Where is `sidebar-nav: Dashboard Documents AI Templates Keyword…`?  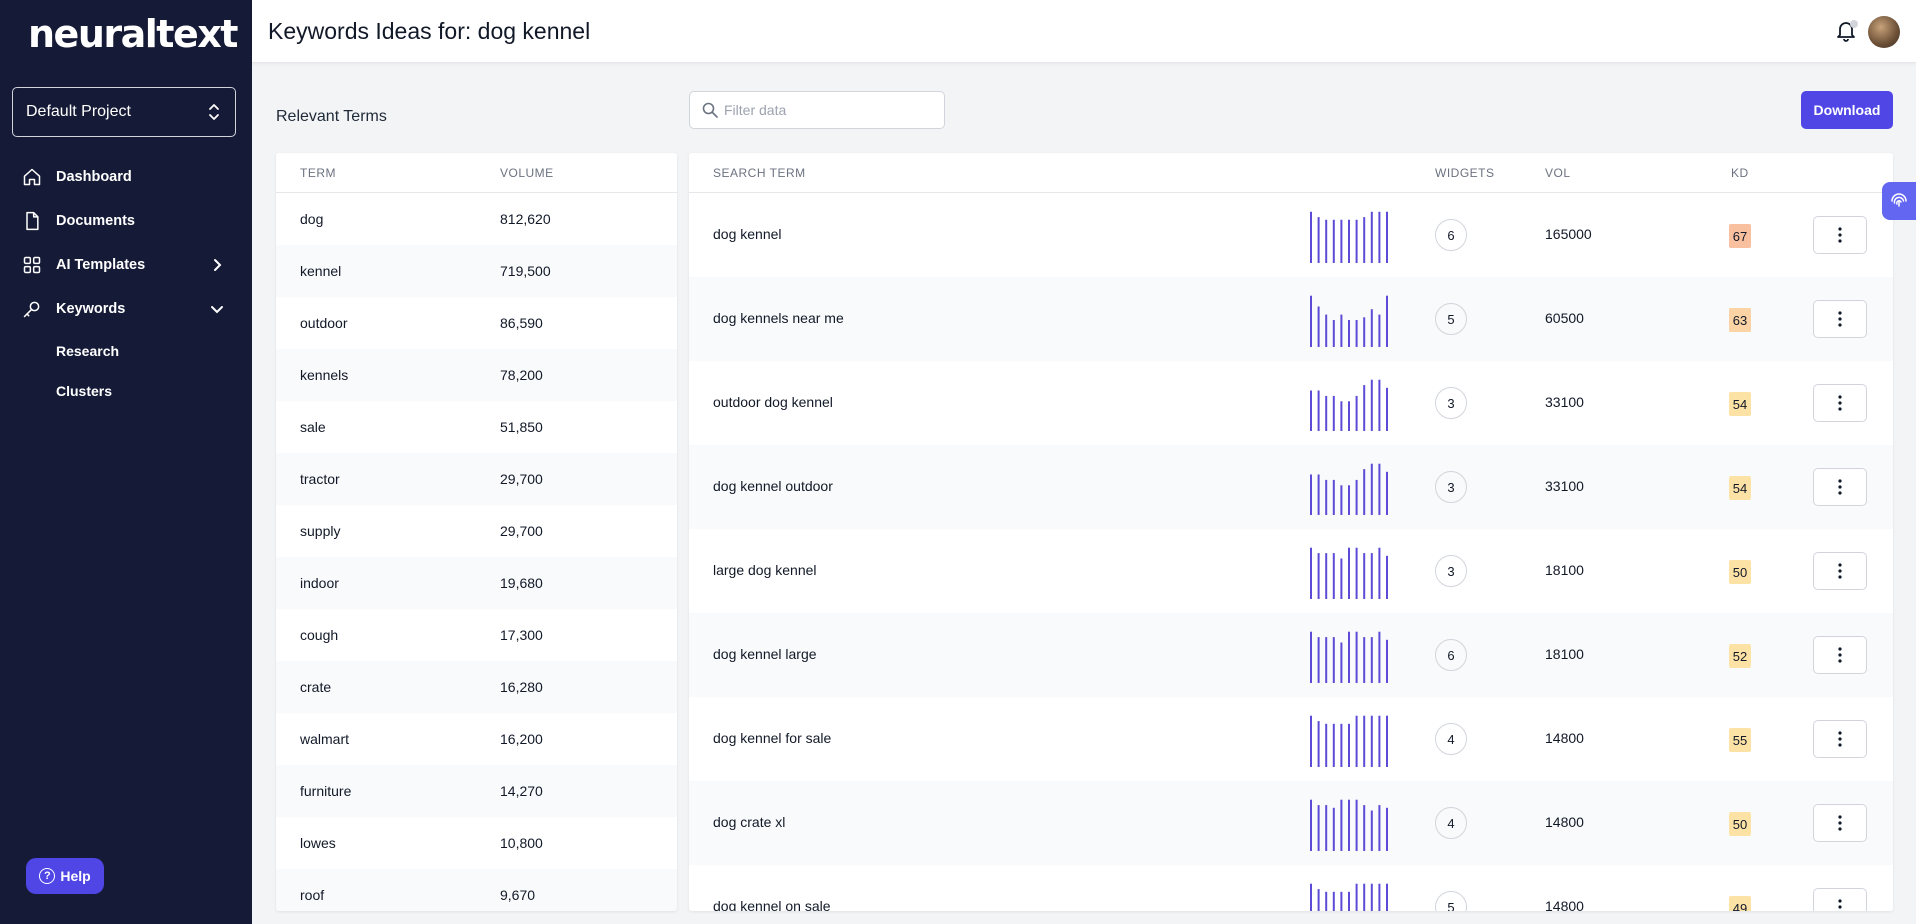
sidebar-nav: Dashboard Documents AI Templates Keyword… is located at coordinates (126, 283).